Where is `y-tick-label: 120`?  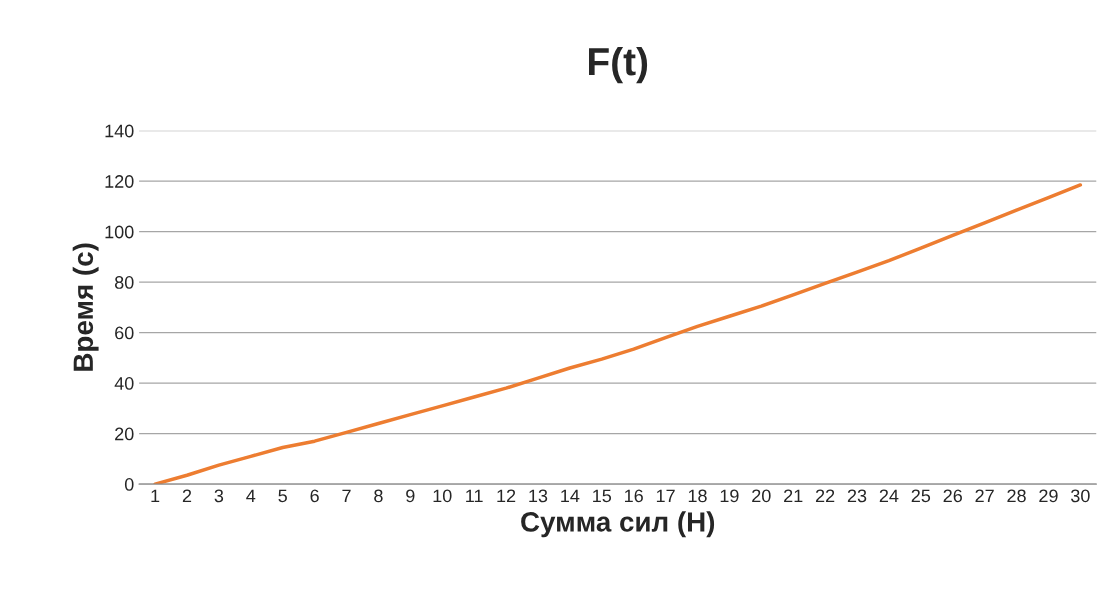
y-tick-label: 120 is located at coordinates (119, 181).